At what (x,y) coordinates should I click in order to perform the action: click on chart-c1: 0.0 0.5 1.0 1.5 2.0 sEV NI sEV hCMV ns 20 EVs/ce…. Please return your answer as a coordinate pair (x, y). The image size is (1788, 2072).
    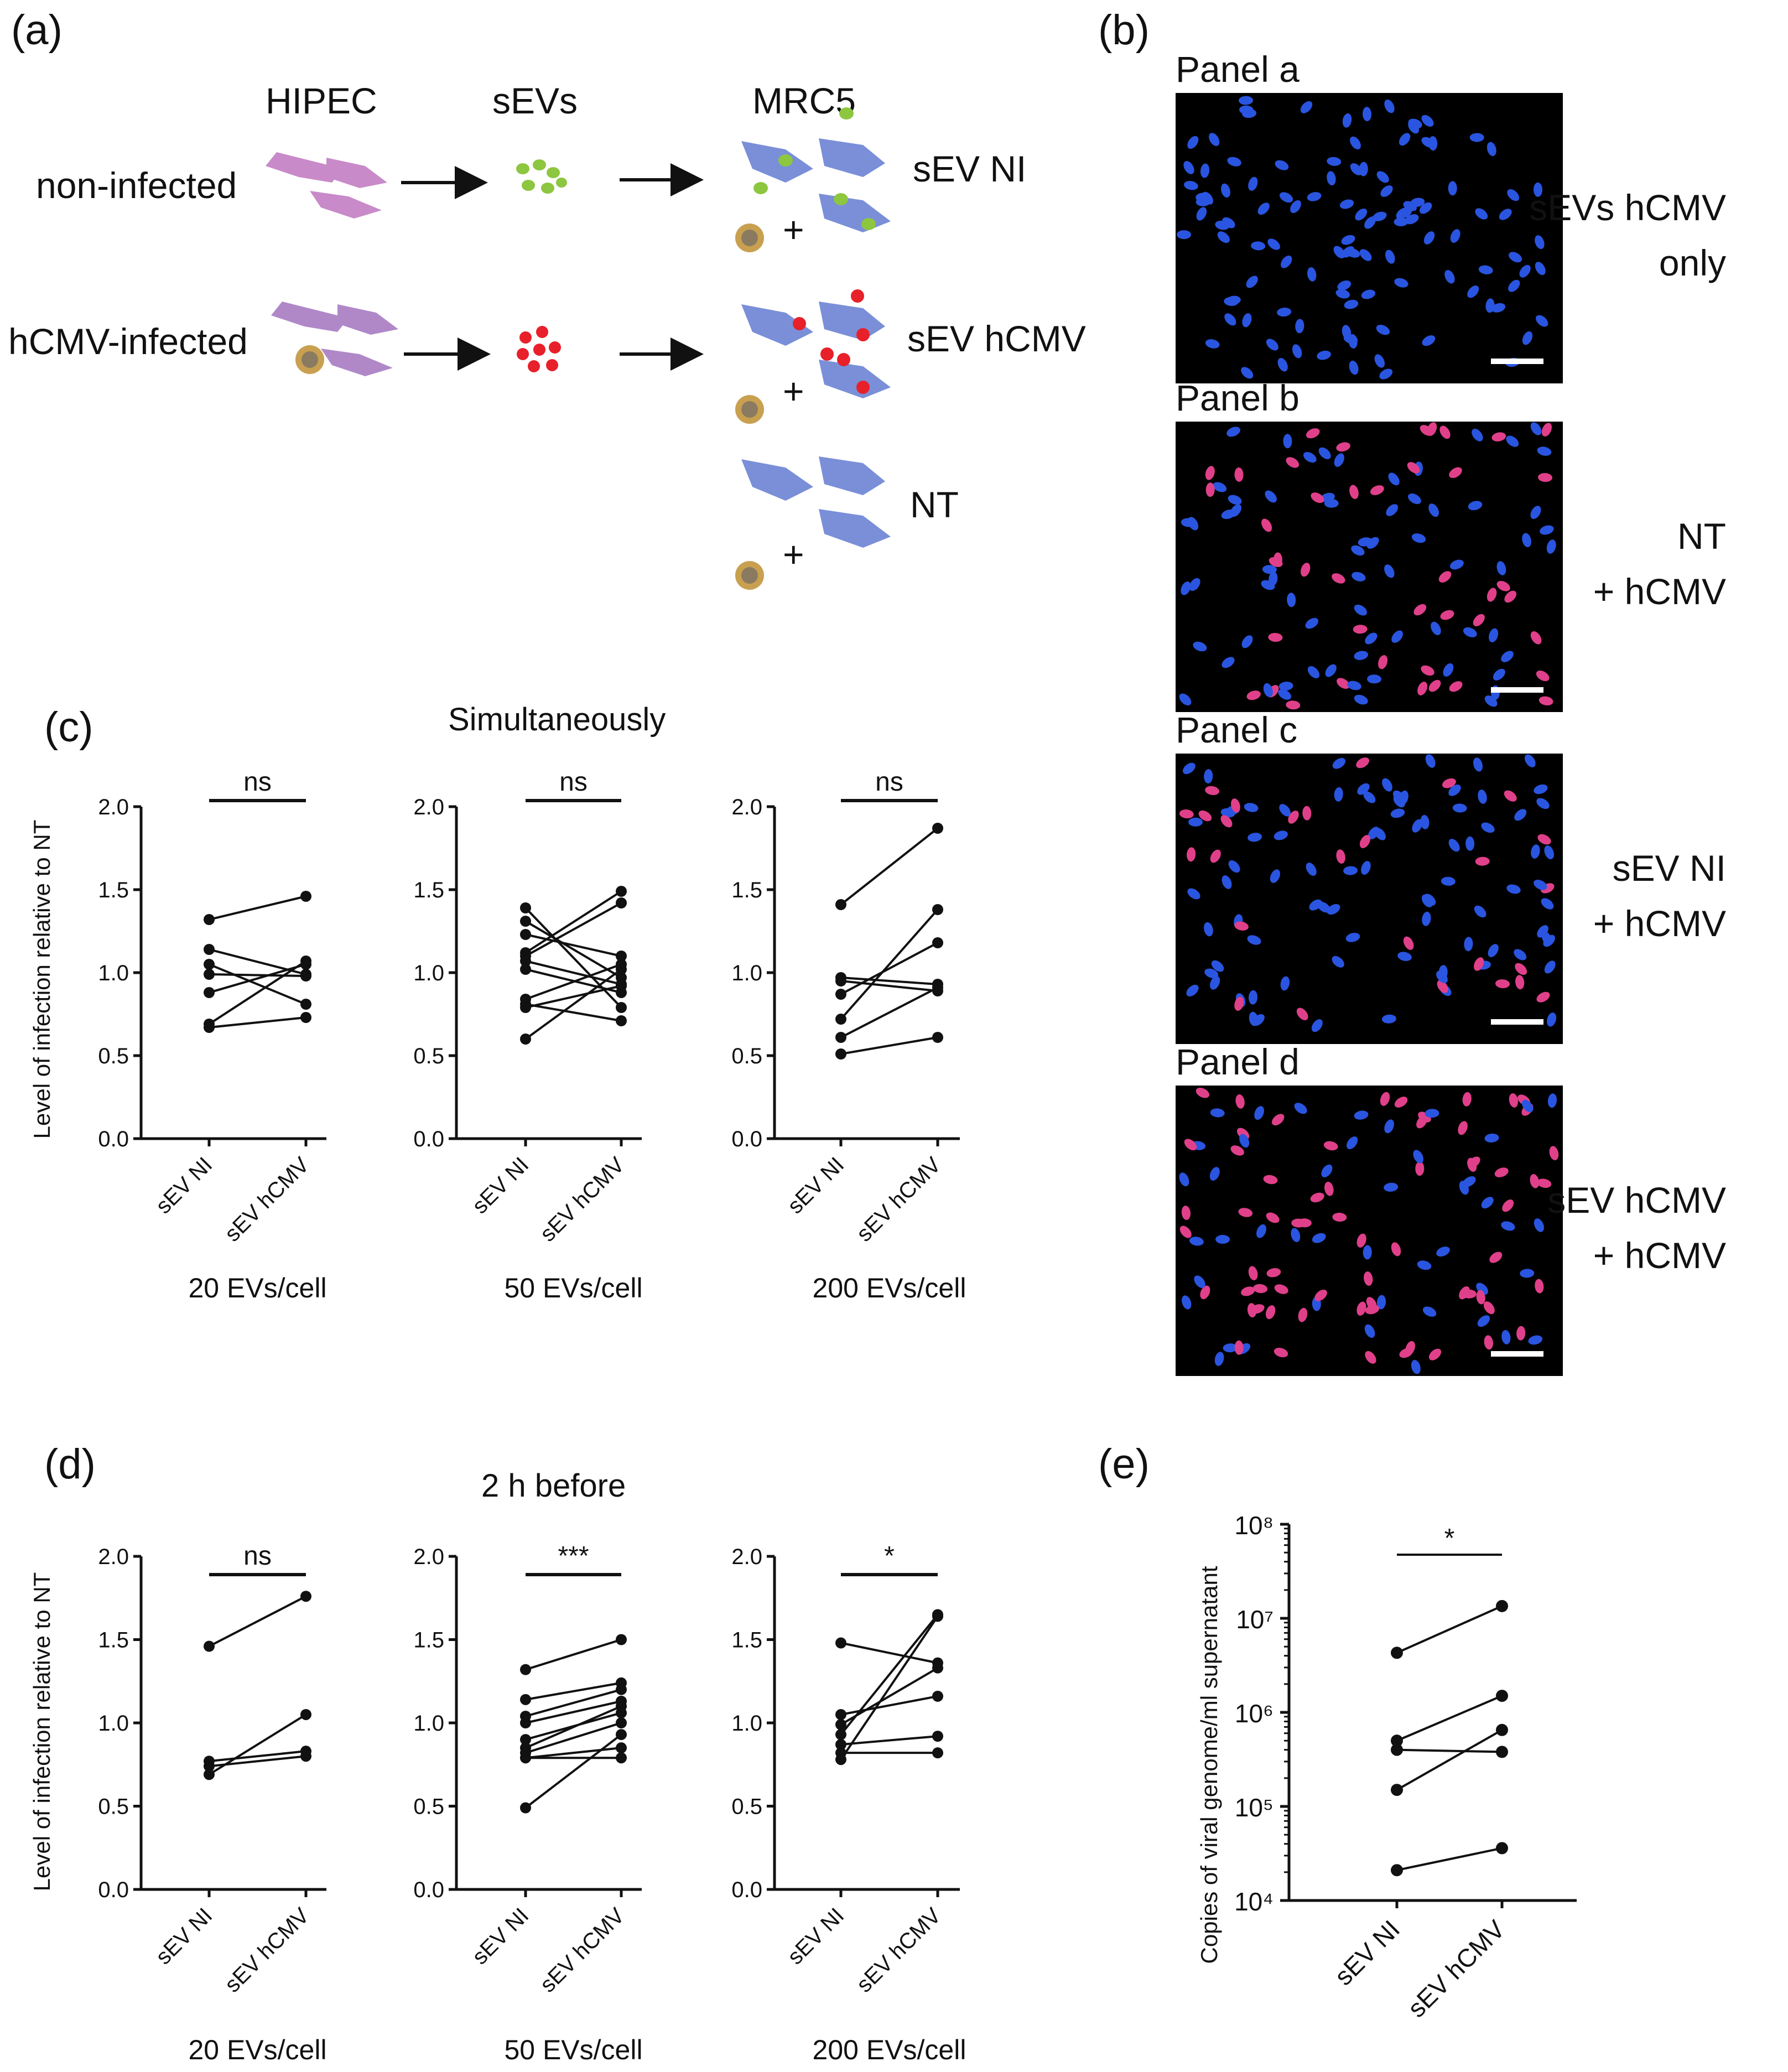
    Looking at the image, I should click on (212, 1035).